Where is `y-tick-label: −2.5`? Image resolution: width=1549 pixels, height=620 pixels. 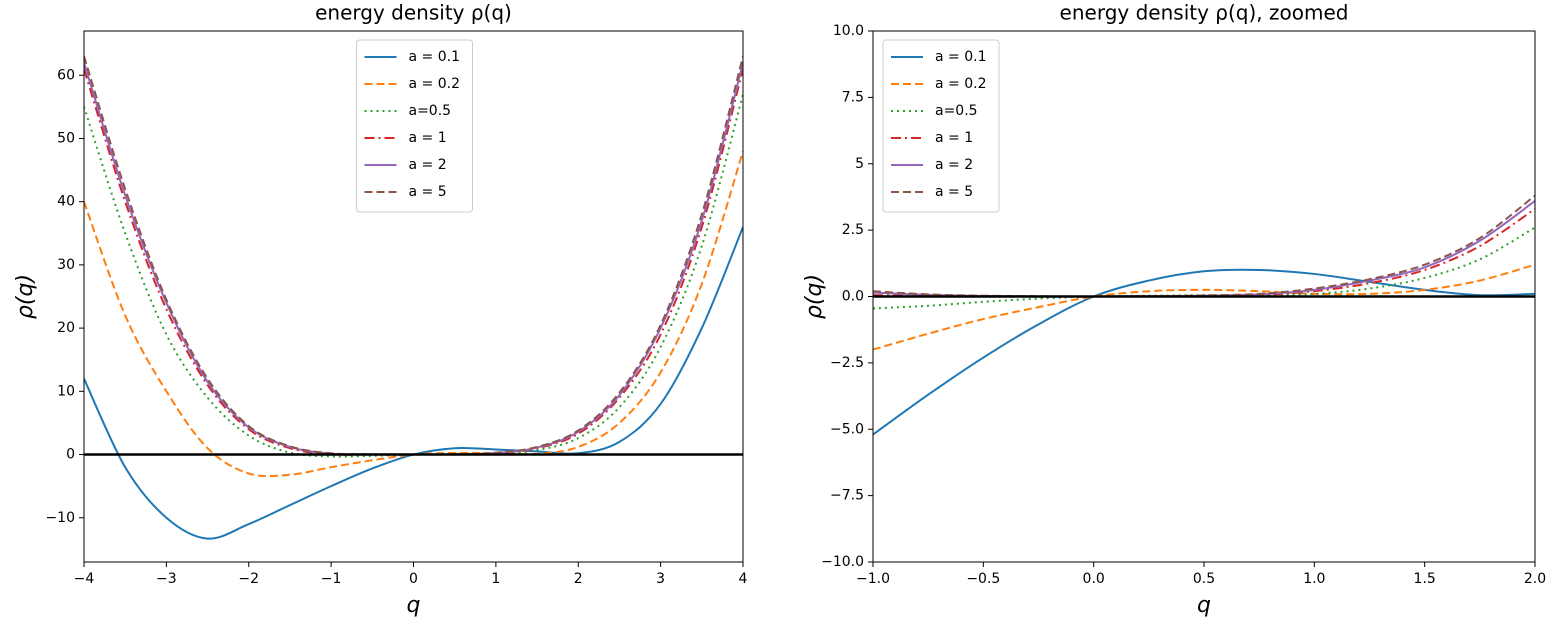
y-tick-label: −2.5 is located at coordinates (847, 363).